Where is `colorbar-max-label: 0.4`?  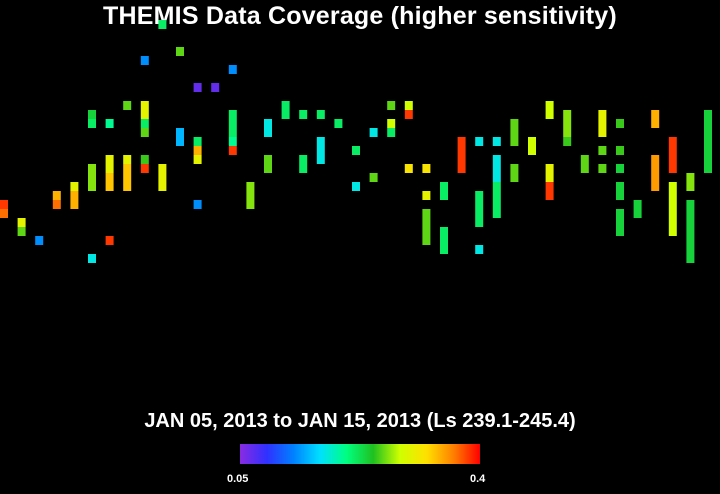 colorbar-max-label: 0.4 is located at coordinates (478, 479).